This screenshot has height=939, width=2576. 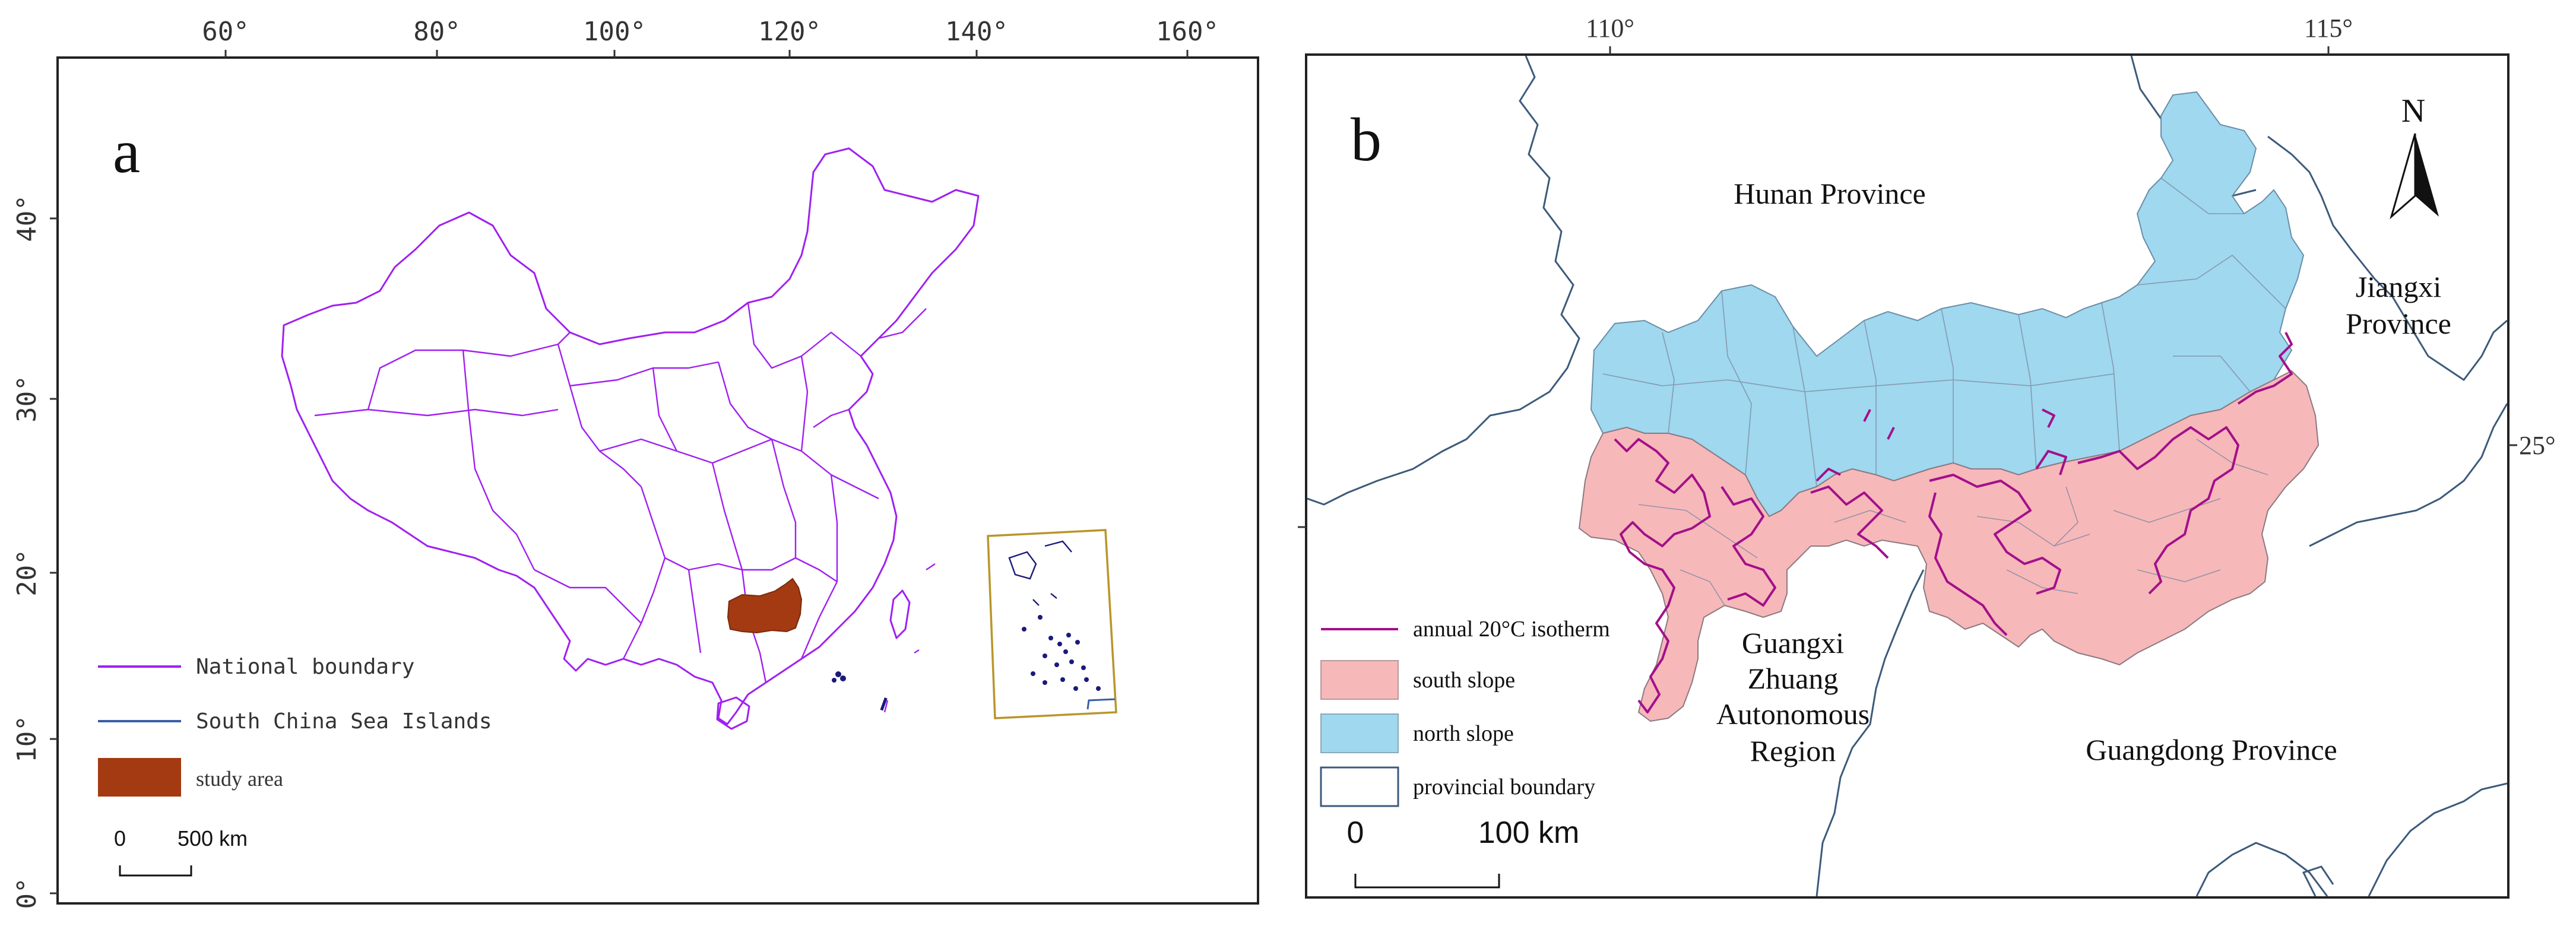 I want to click on label-hunan: Hunan Province, so click(x=1830, y=194).